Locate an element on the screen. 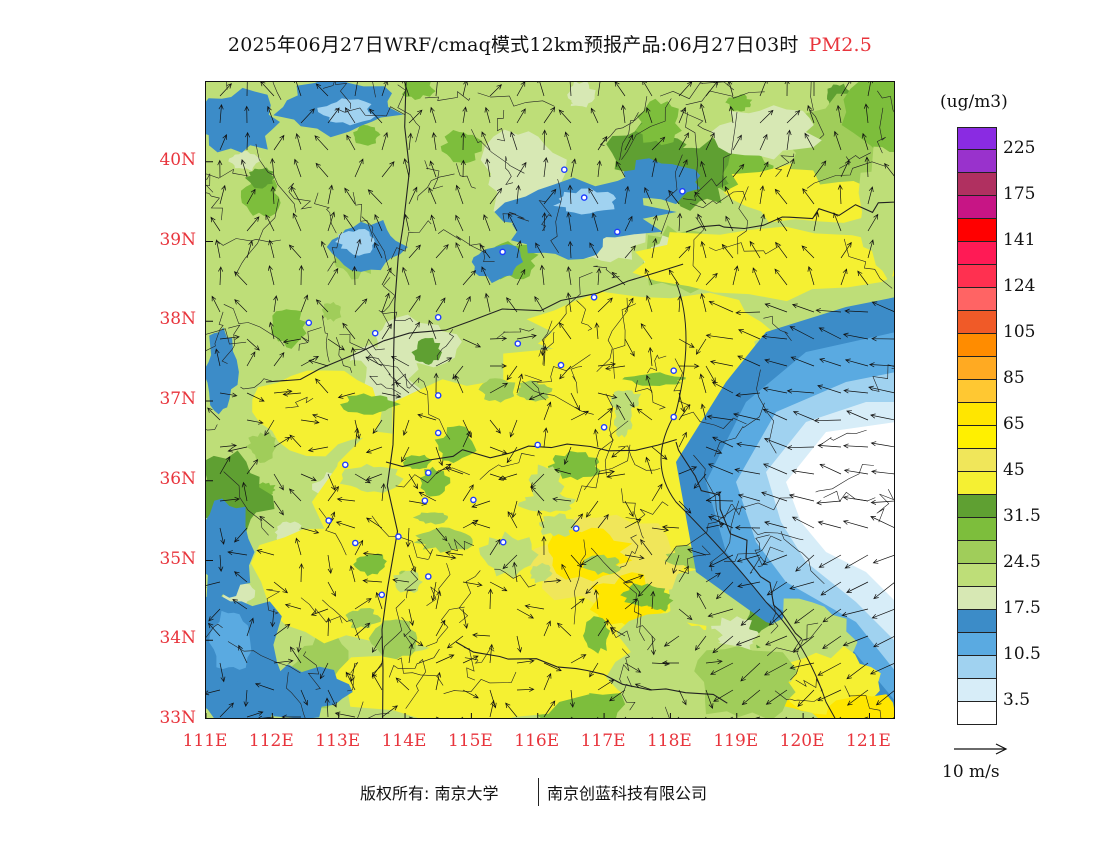 The height and width of the screenshot is (850, 1100). colorbar-label: 65 is located at coordinates (1014, 424).